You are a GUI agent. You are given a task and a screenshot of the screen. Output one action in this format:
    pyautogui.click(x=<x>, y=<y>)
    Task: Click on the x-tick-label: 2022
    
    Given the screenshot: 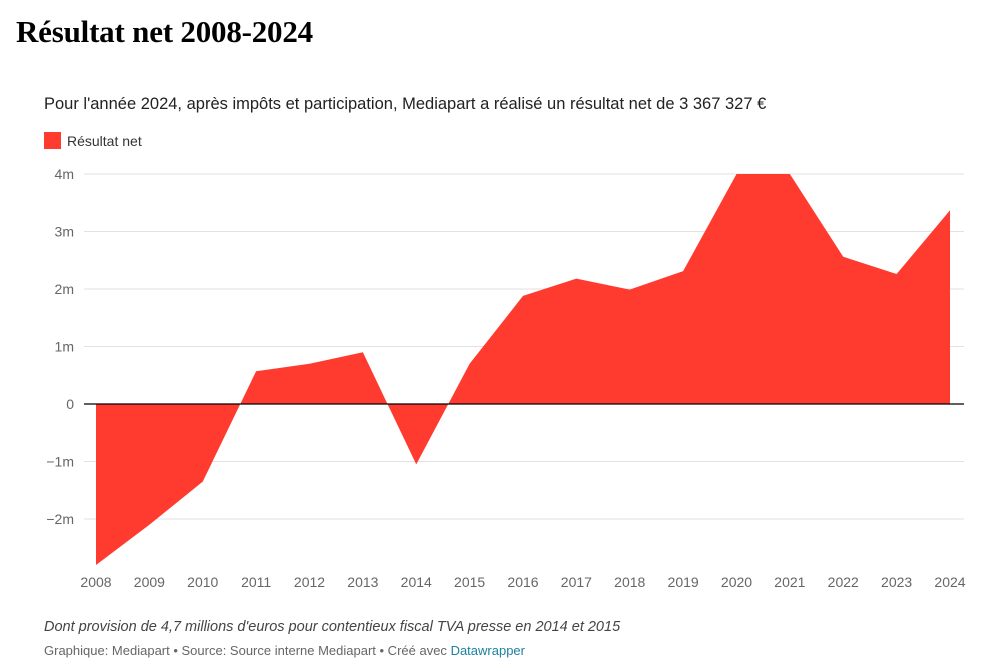 What is the action you would take?
    pyautogui.click(x=843, y=582)
    